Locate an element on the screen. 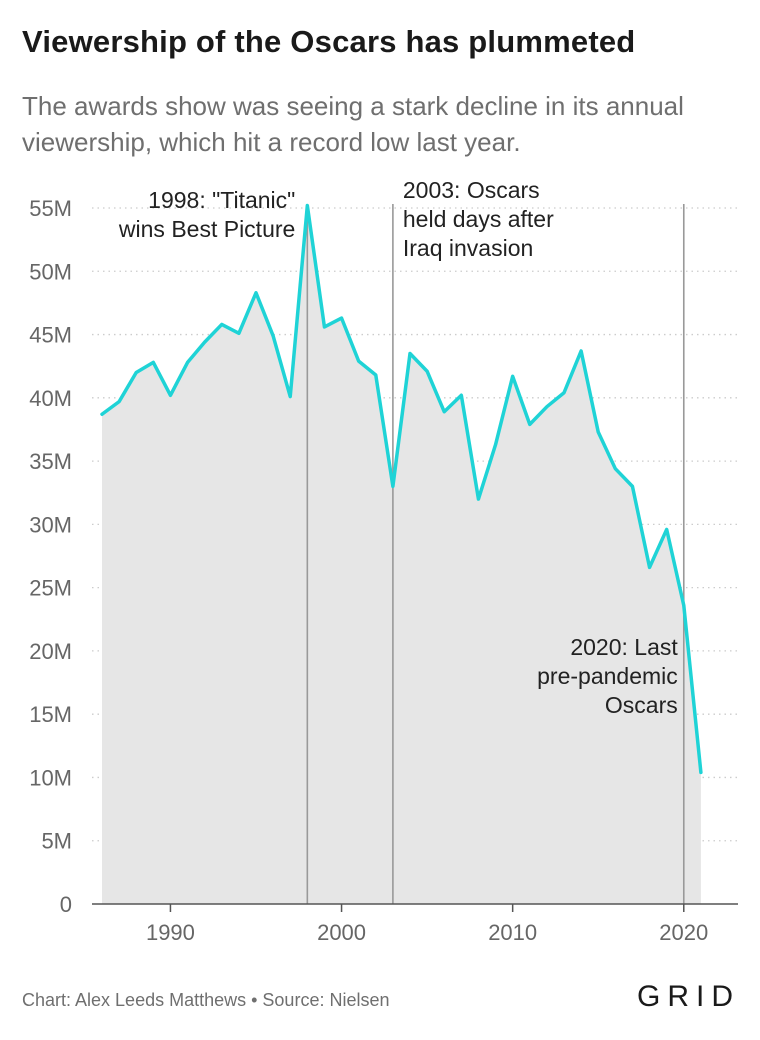 The image size is (760, 1040). x-tick-label: 2020 is located at coordinates (683, 932).